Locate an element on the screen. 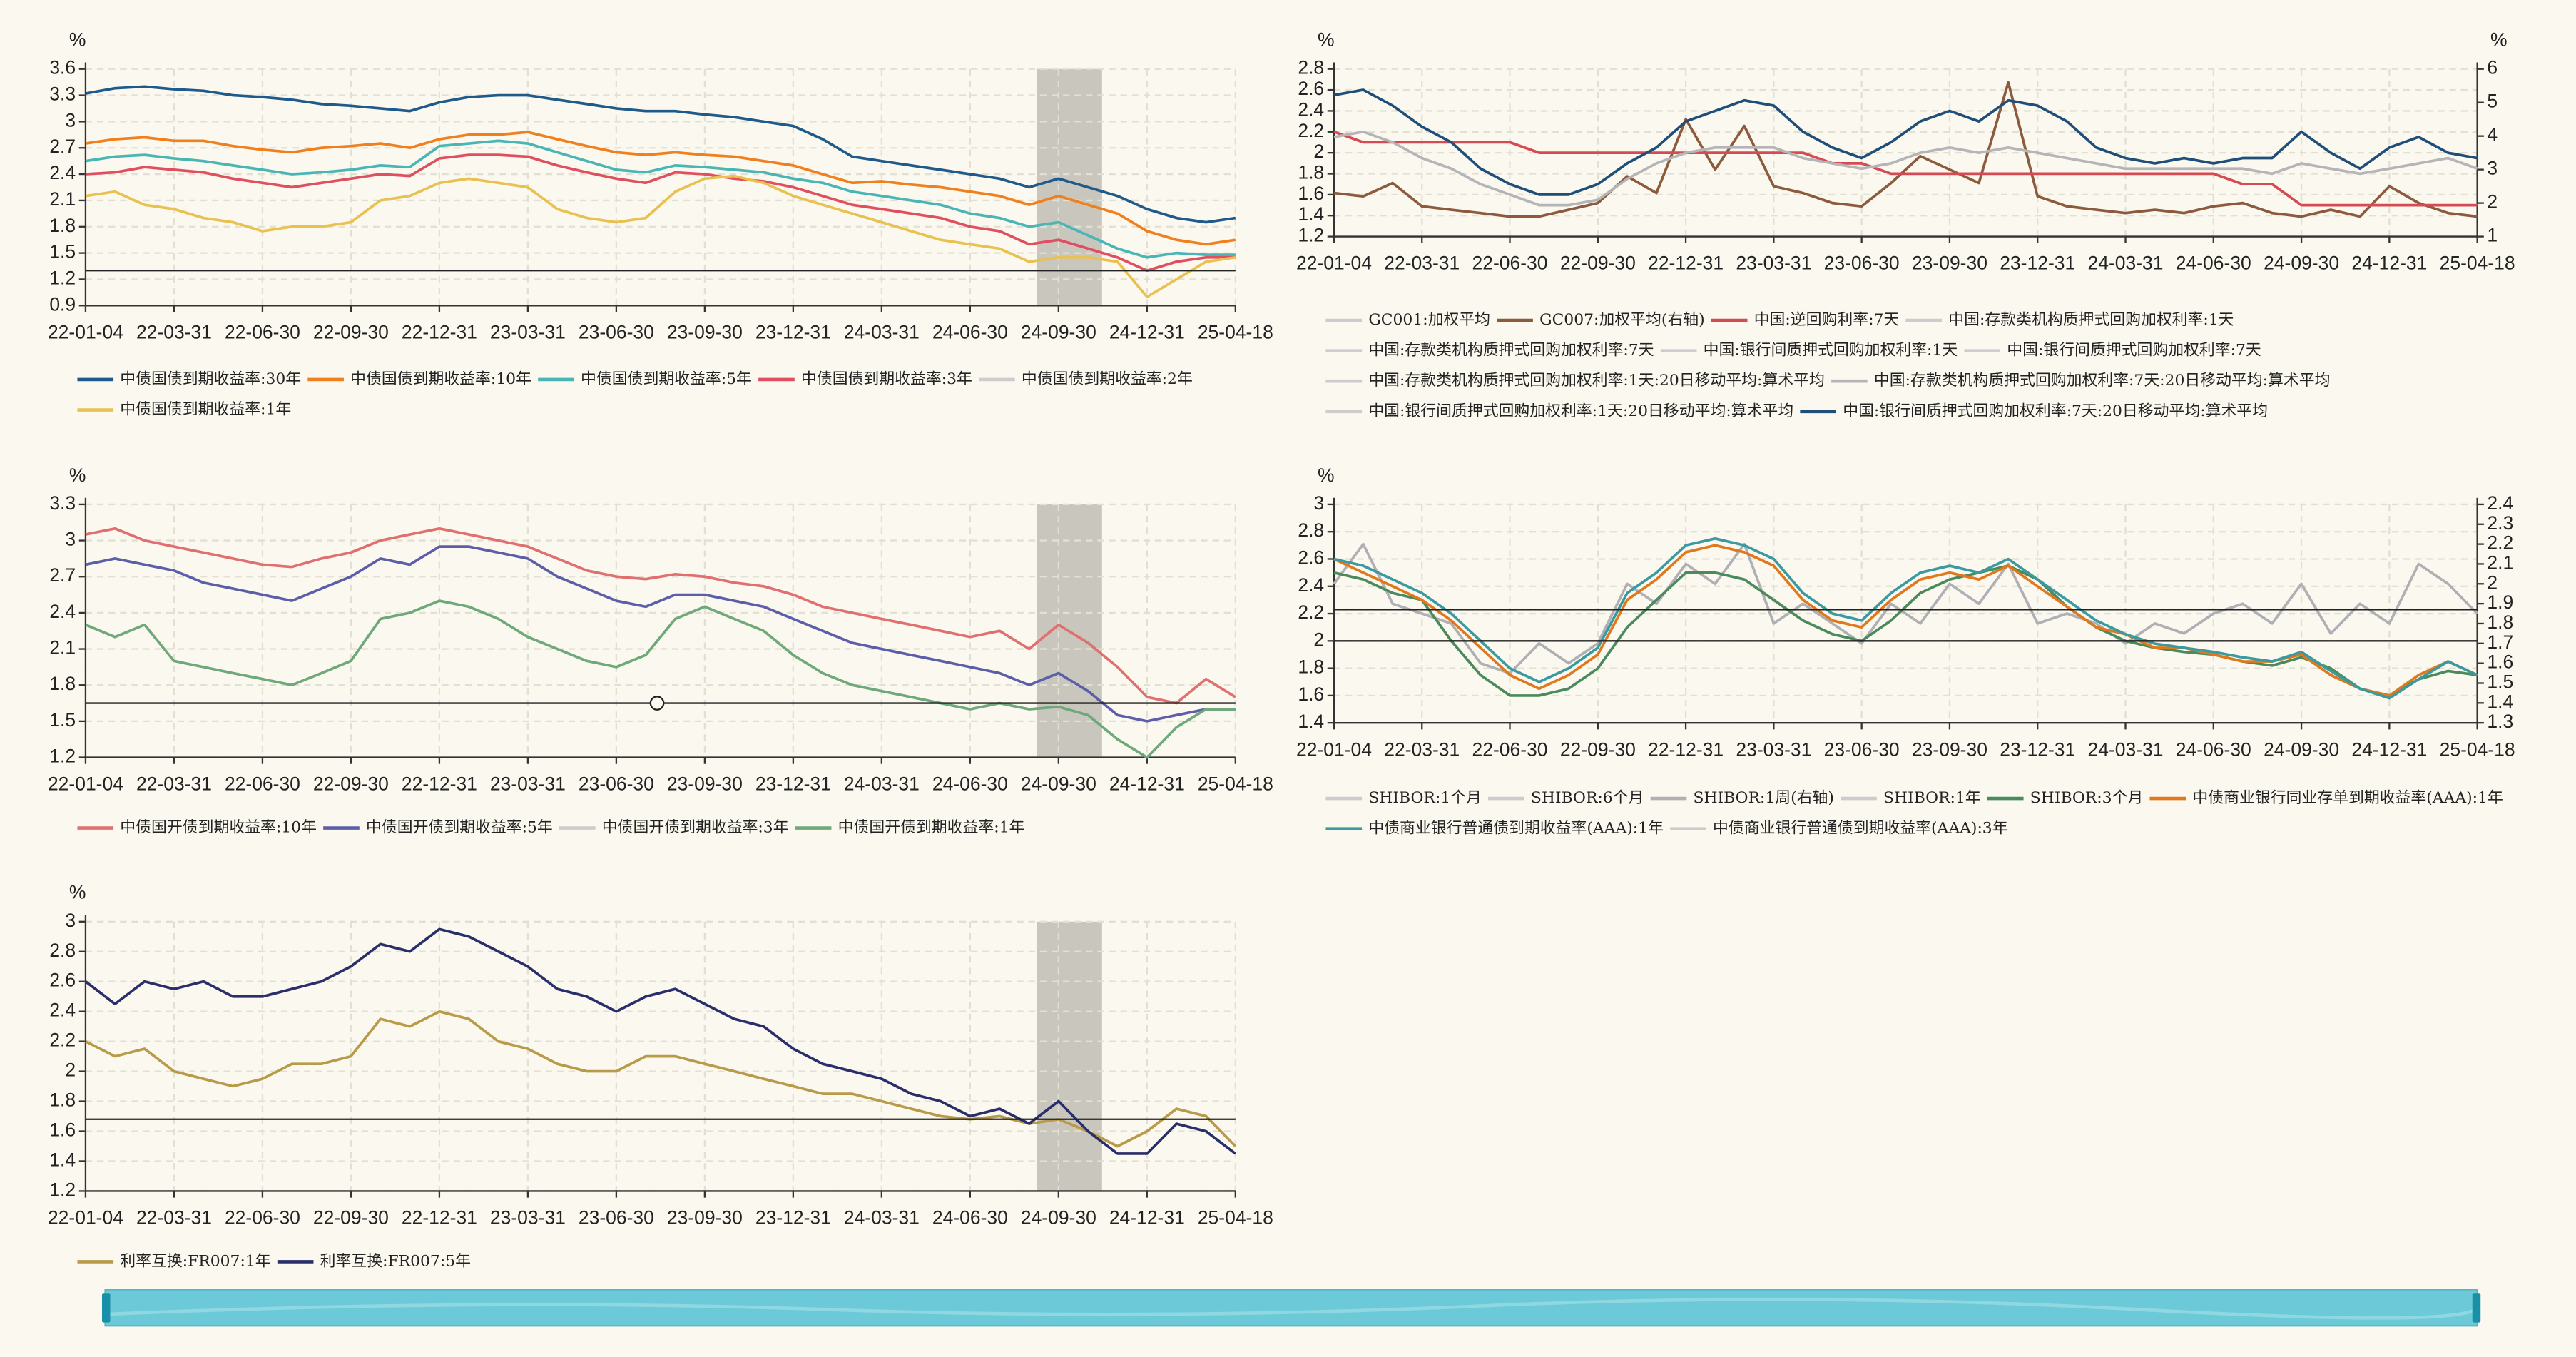 The width and height of the screenshot is (2576, 1357). reference-line-symbol is located at coordinates (657, 704).